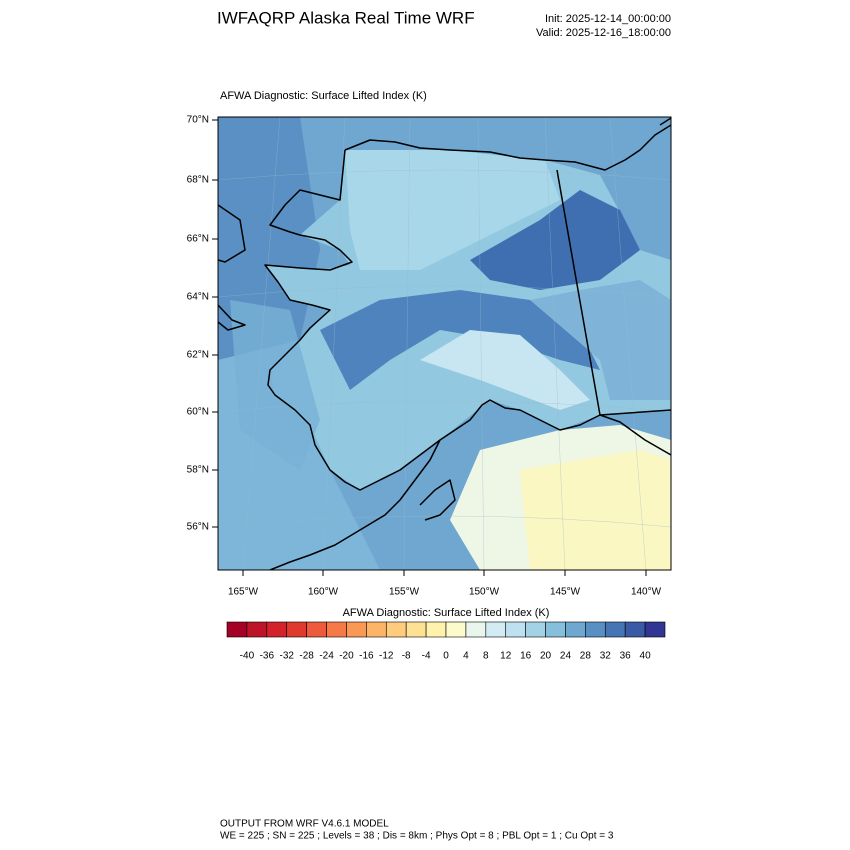 The height and width of the screenshot is (850, 850). What do you see at coordinates (565, 592) in the screenshot?
I see `lon-label: 145°W` at bounding box center [565, 592].